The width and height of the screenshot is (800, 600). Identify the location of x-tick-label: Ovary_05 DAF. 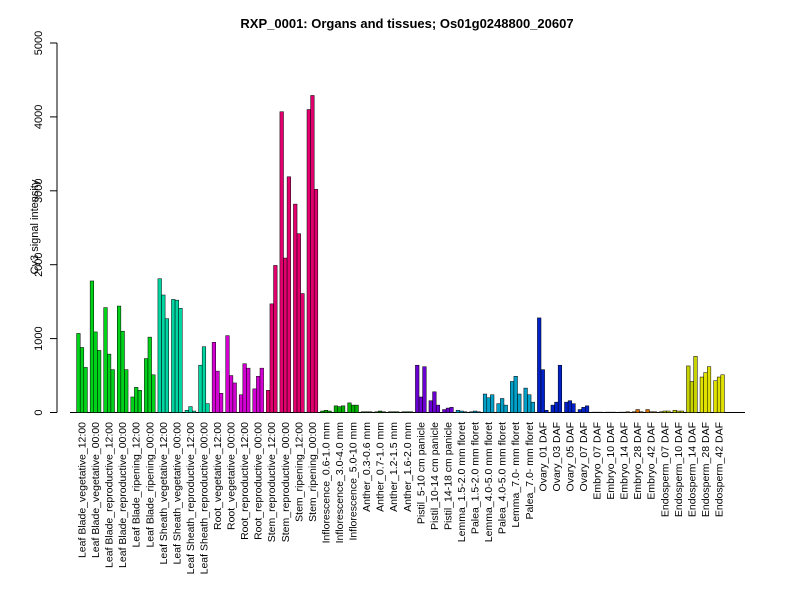
(570, 456).